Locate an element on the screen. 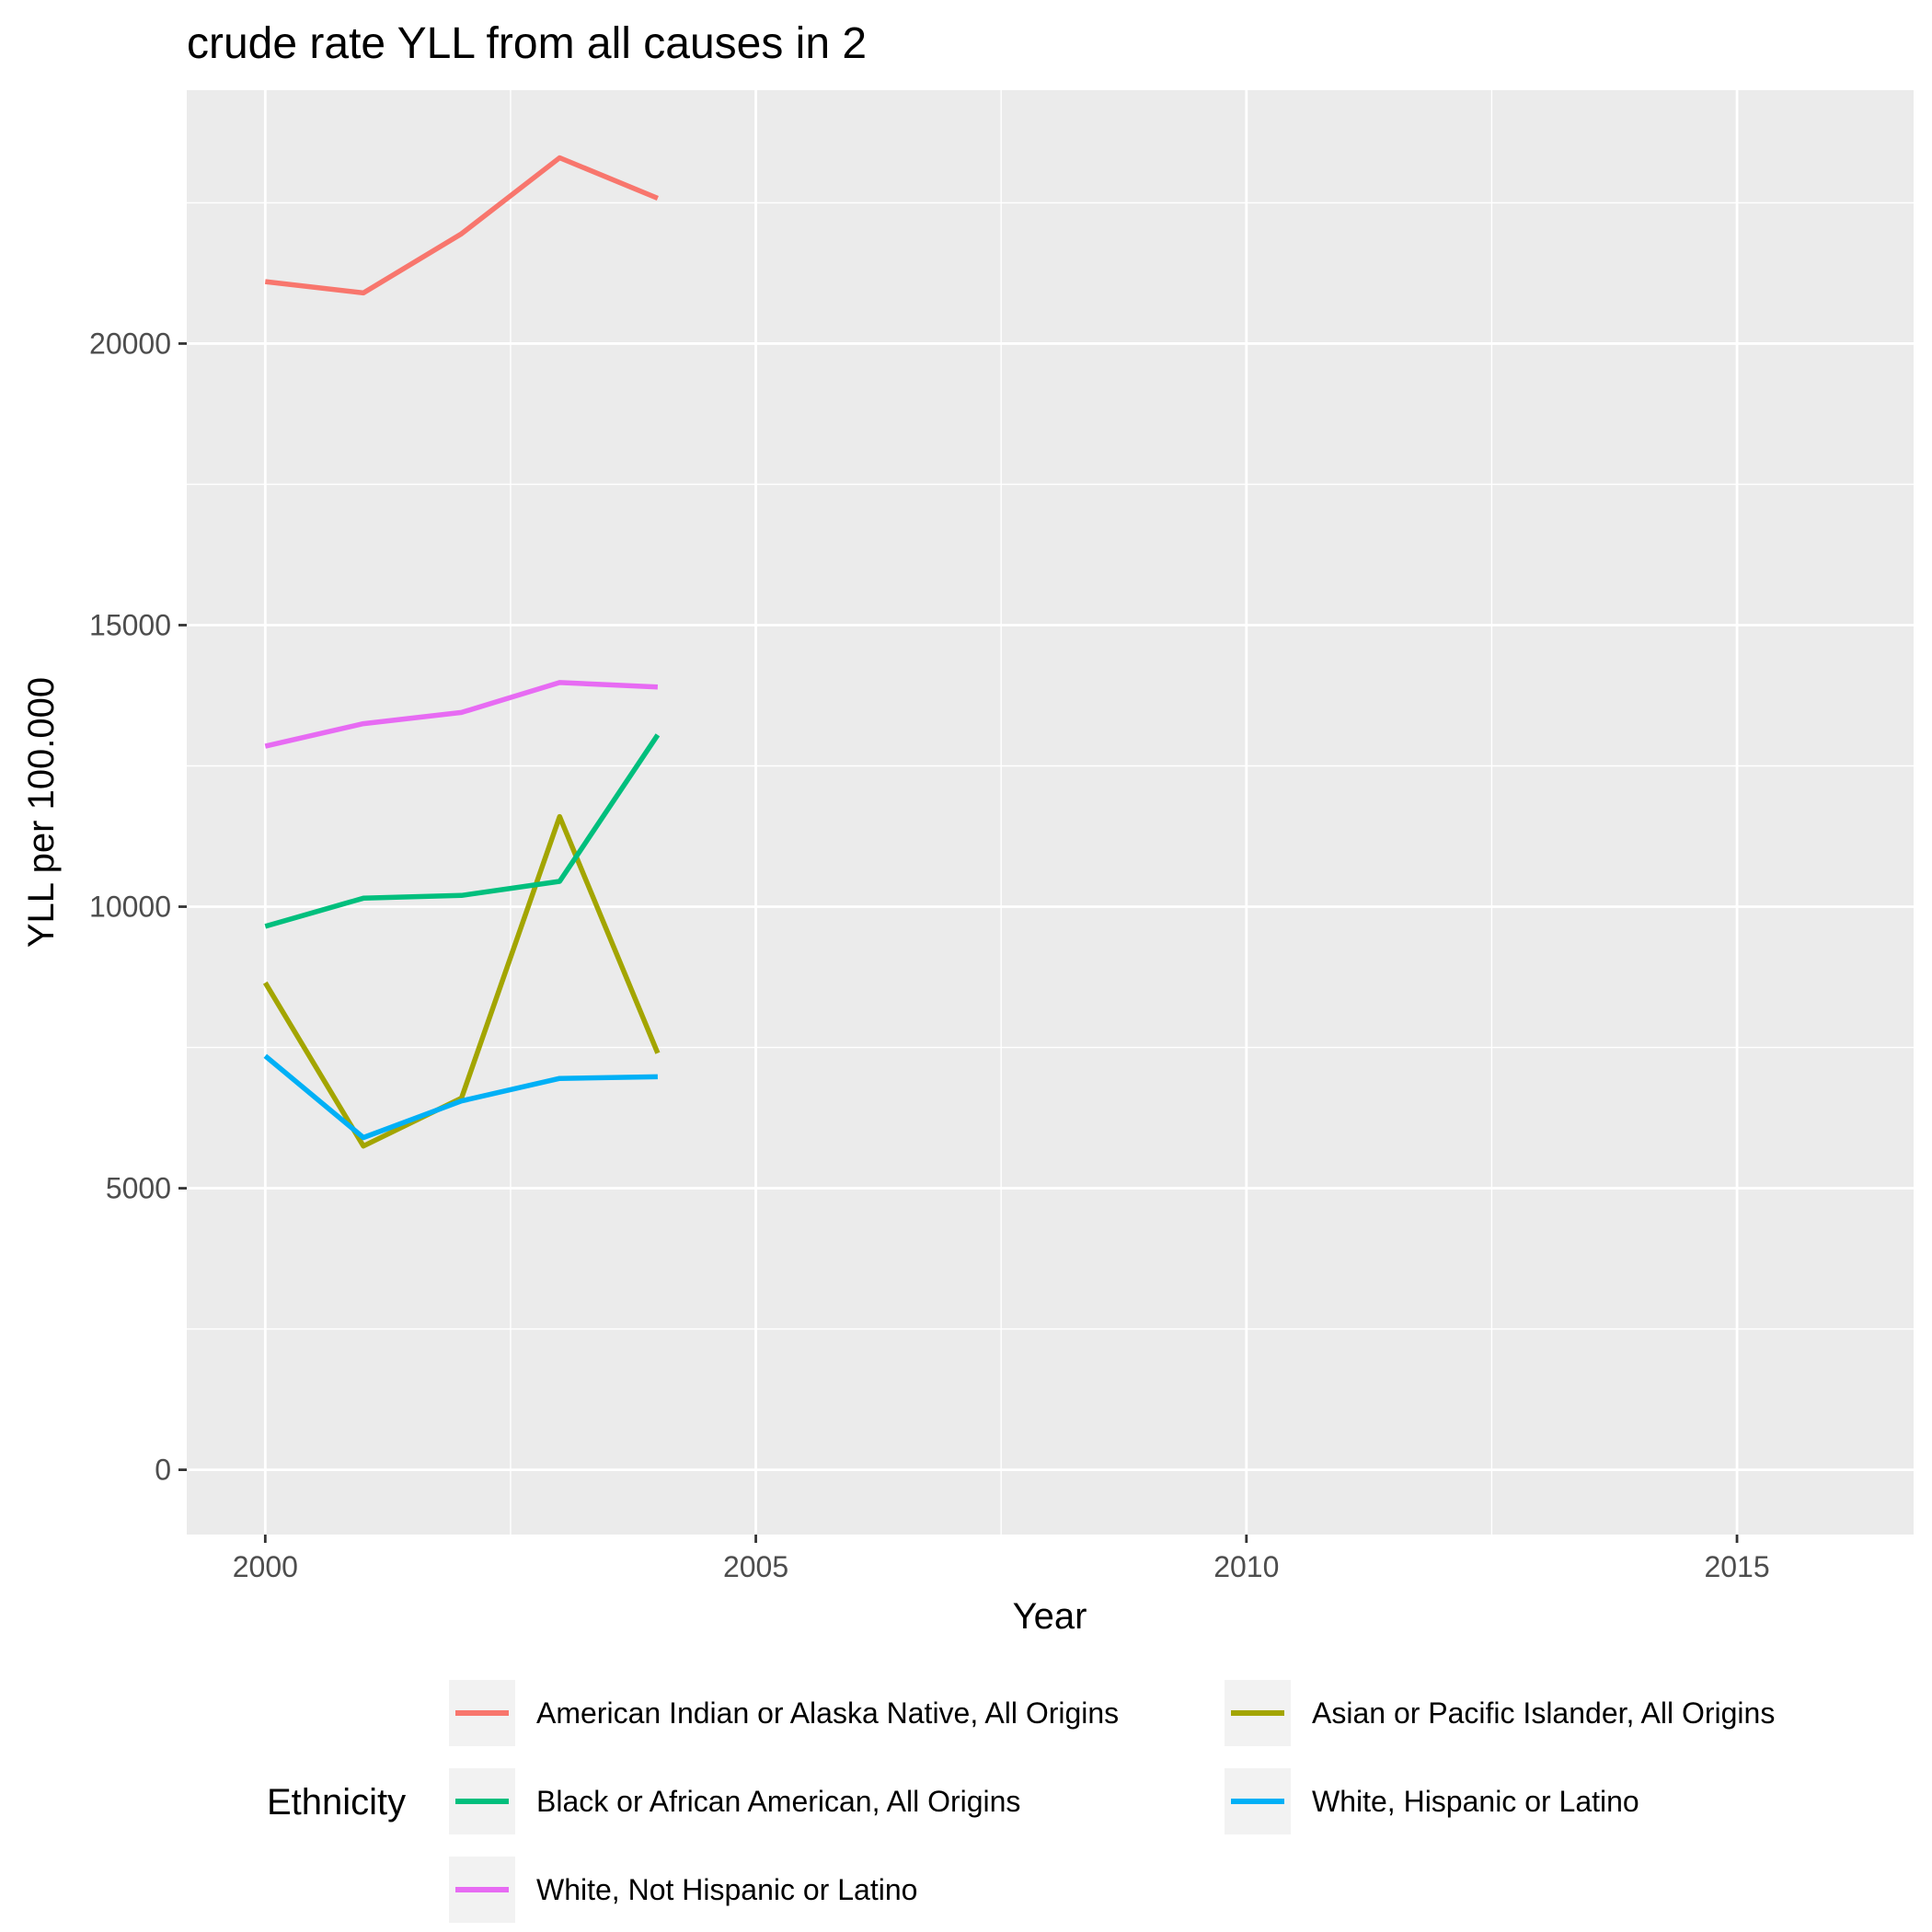 Image resolution: width=1932 pixels, height=1932 pixels. legend-label: White, Hispanic or Latino is located at coordinates (1475, 1801).